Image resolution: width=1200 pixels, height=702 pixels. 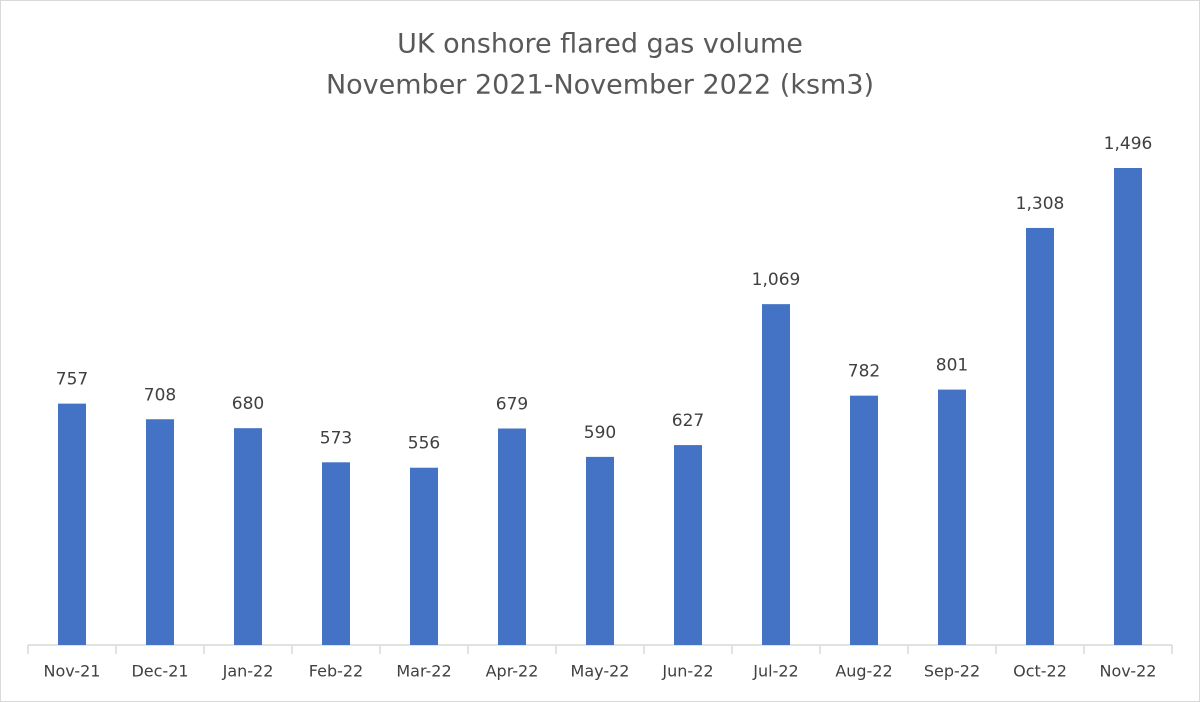 I want to click on x-tick-label: Aug-22, so click(x=863, y=671).